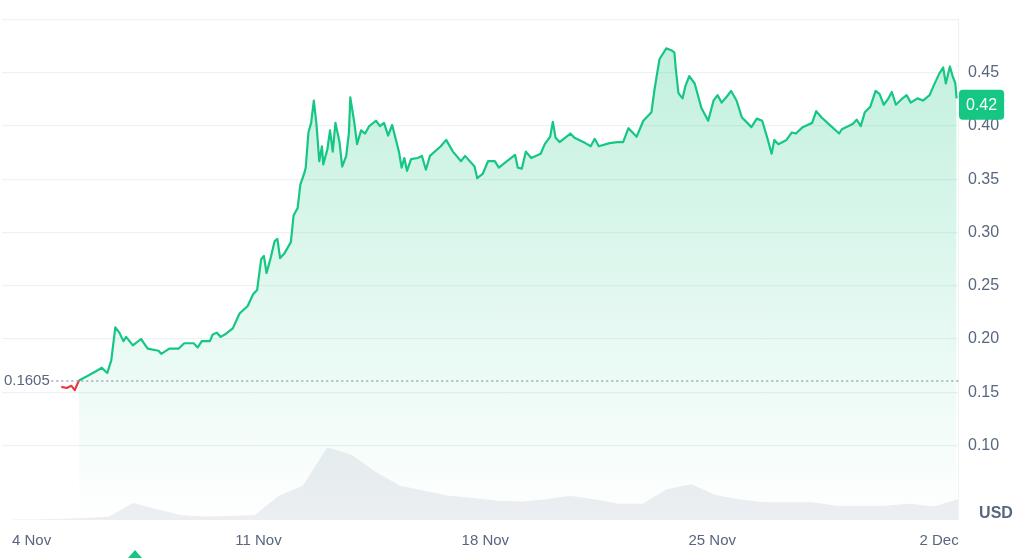 The width and height of the screenshot is (1024, 559). What do you see at coordinates (259, 540) in the screenshot?
I see `x-tick-label: 11 Nov` at bounding box center [259, 540].